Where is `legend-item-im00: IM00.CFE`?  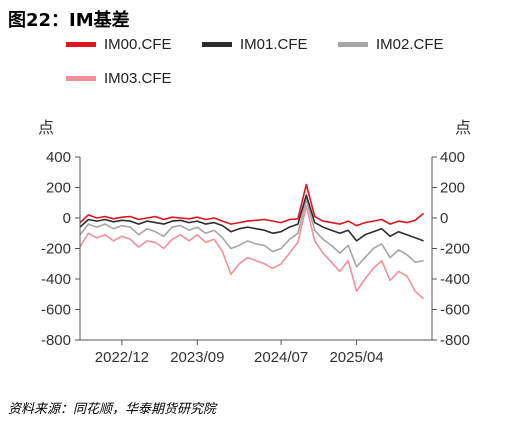 legend-item-im00: IM00.CFE is located at coordinates (119, 44).